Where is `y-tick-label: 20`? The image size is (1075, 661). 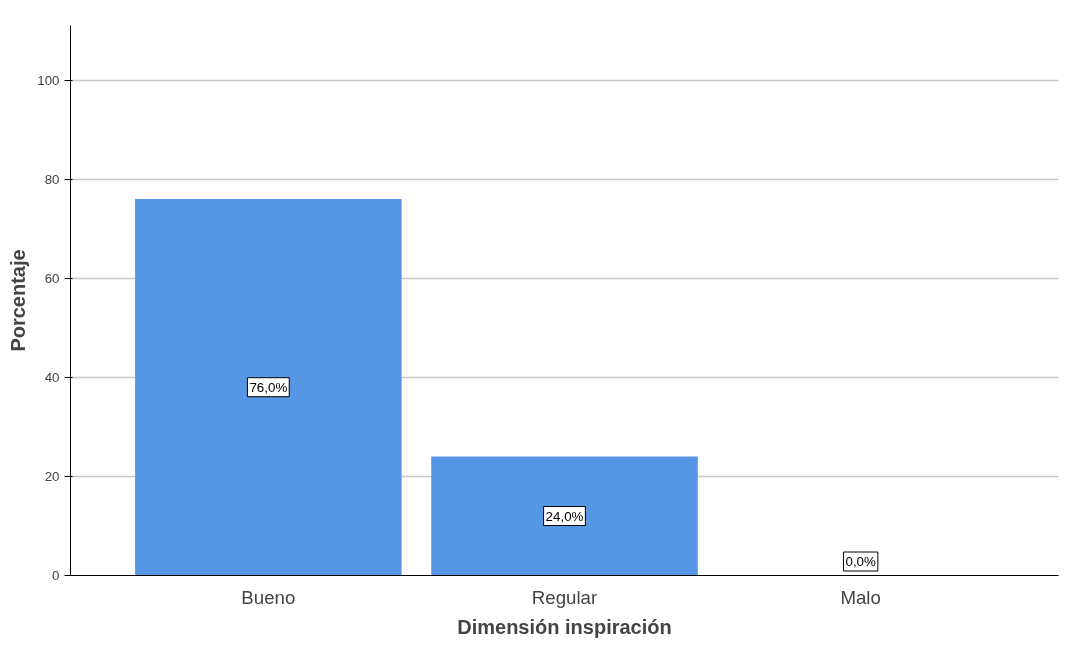 y-tick-label: 20 is located at coordinates (52, 476).